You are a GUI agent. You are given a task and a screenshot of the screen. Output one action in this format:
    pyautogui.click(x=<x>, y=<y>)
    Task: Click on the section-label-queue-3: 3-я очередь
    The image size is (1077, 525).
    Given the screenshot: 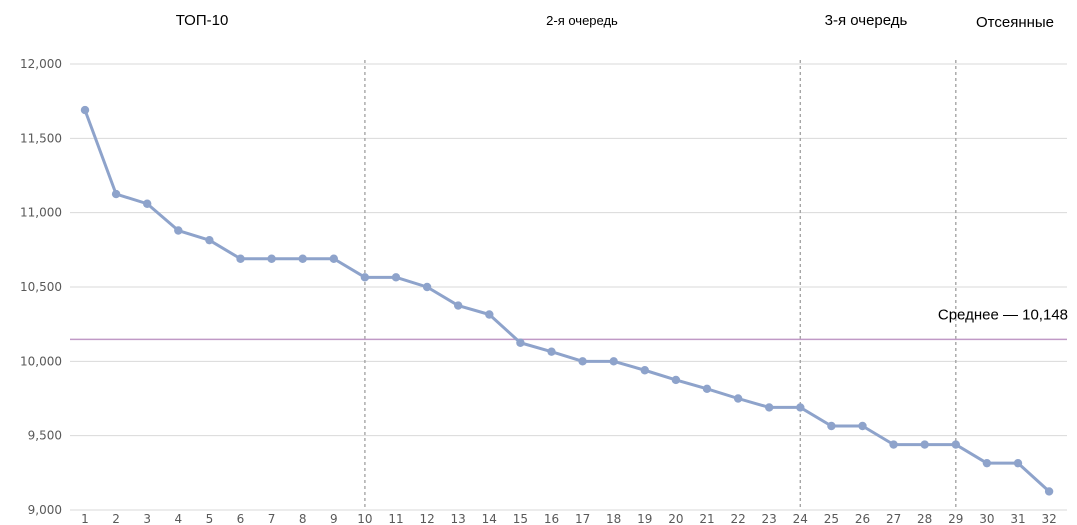 What is the action you would take?
    pyautogui.click(x=866, y=20)
    